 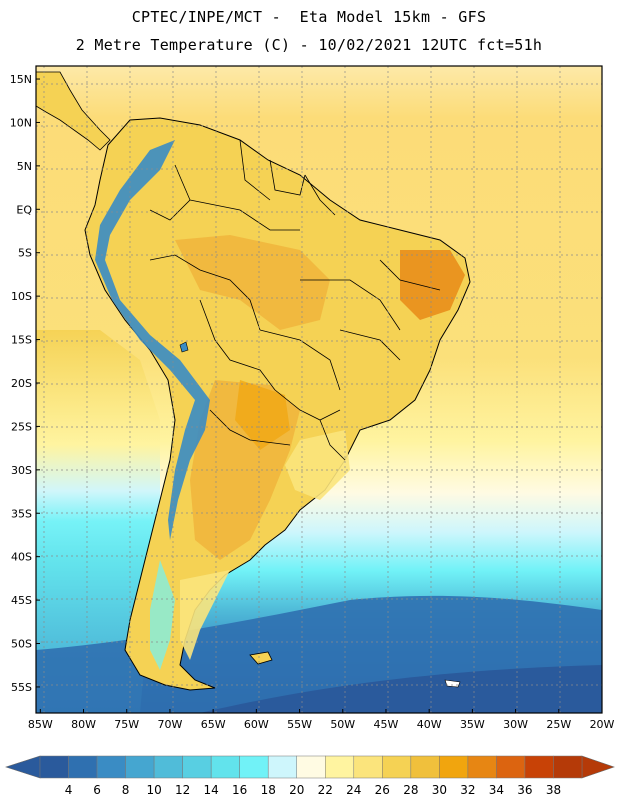 I want to click on colorbar-label: 32, so click(x=467, y=790).